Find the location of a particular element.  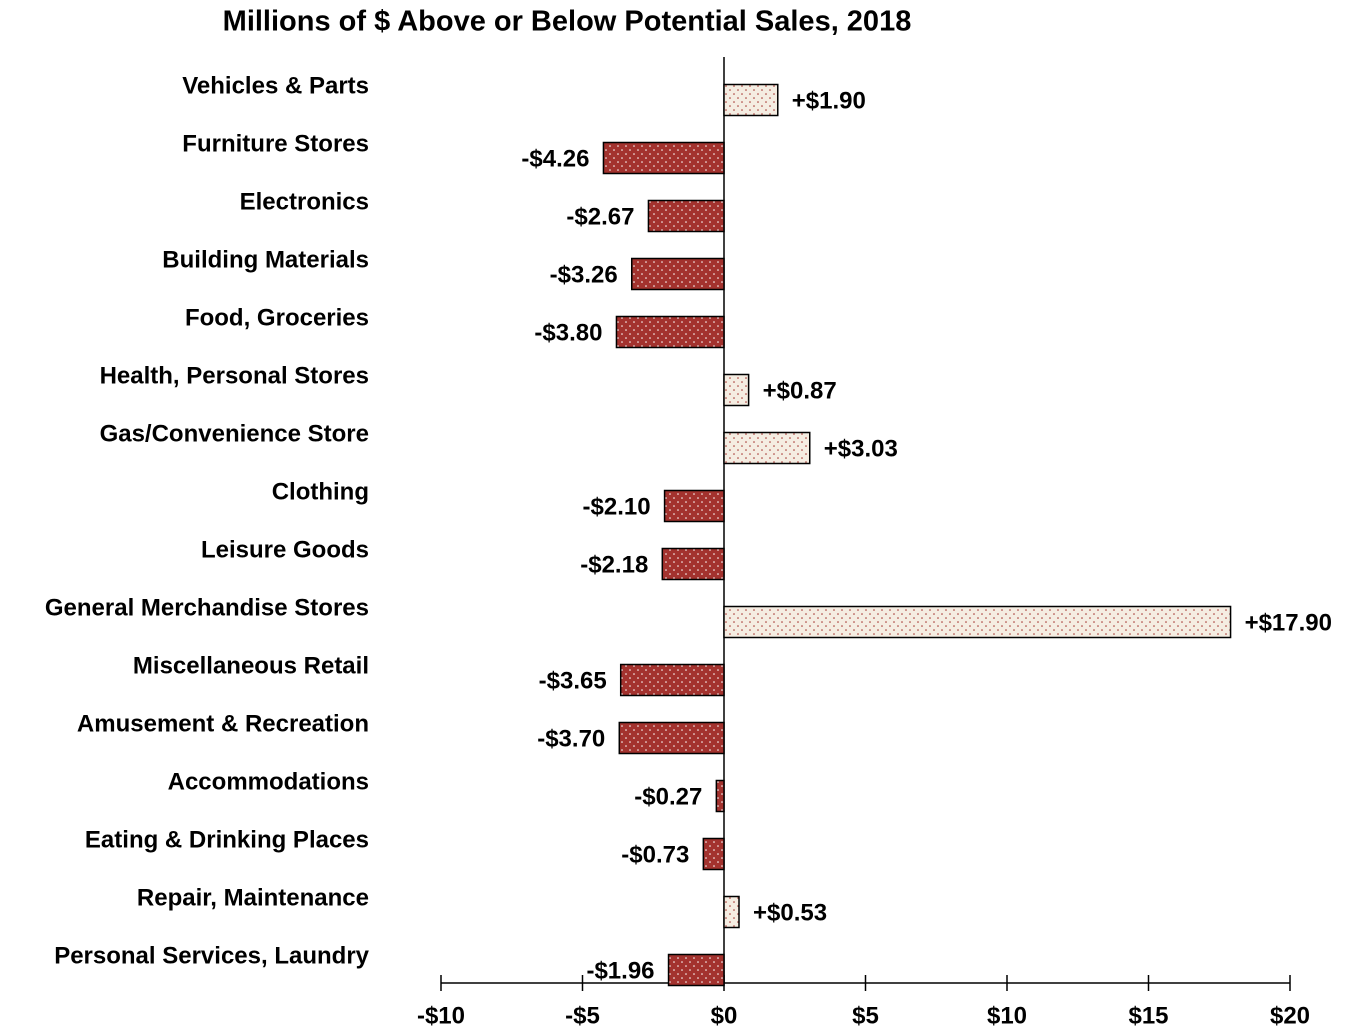

data-label: -$2.18 is located at coordinates (614, 564).